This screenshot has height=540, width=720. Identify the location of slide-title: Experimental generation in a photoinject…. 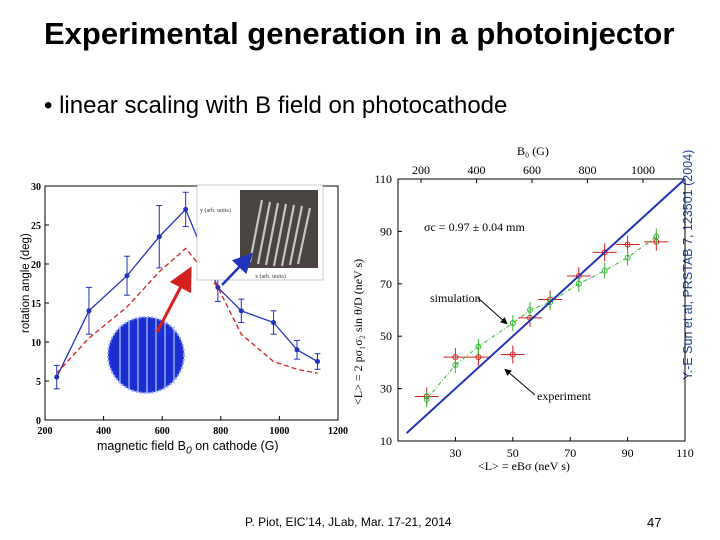
(359, 33).